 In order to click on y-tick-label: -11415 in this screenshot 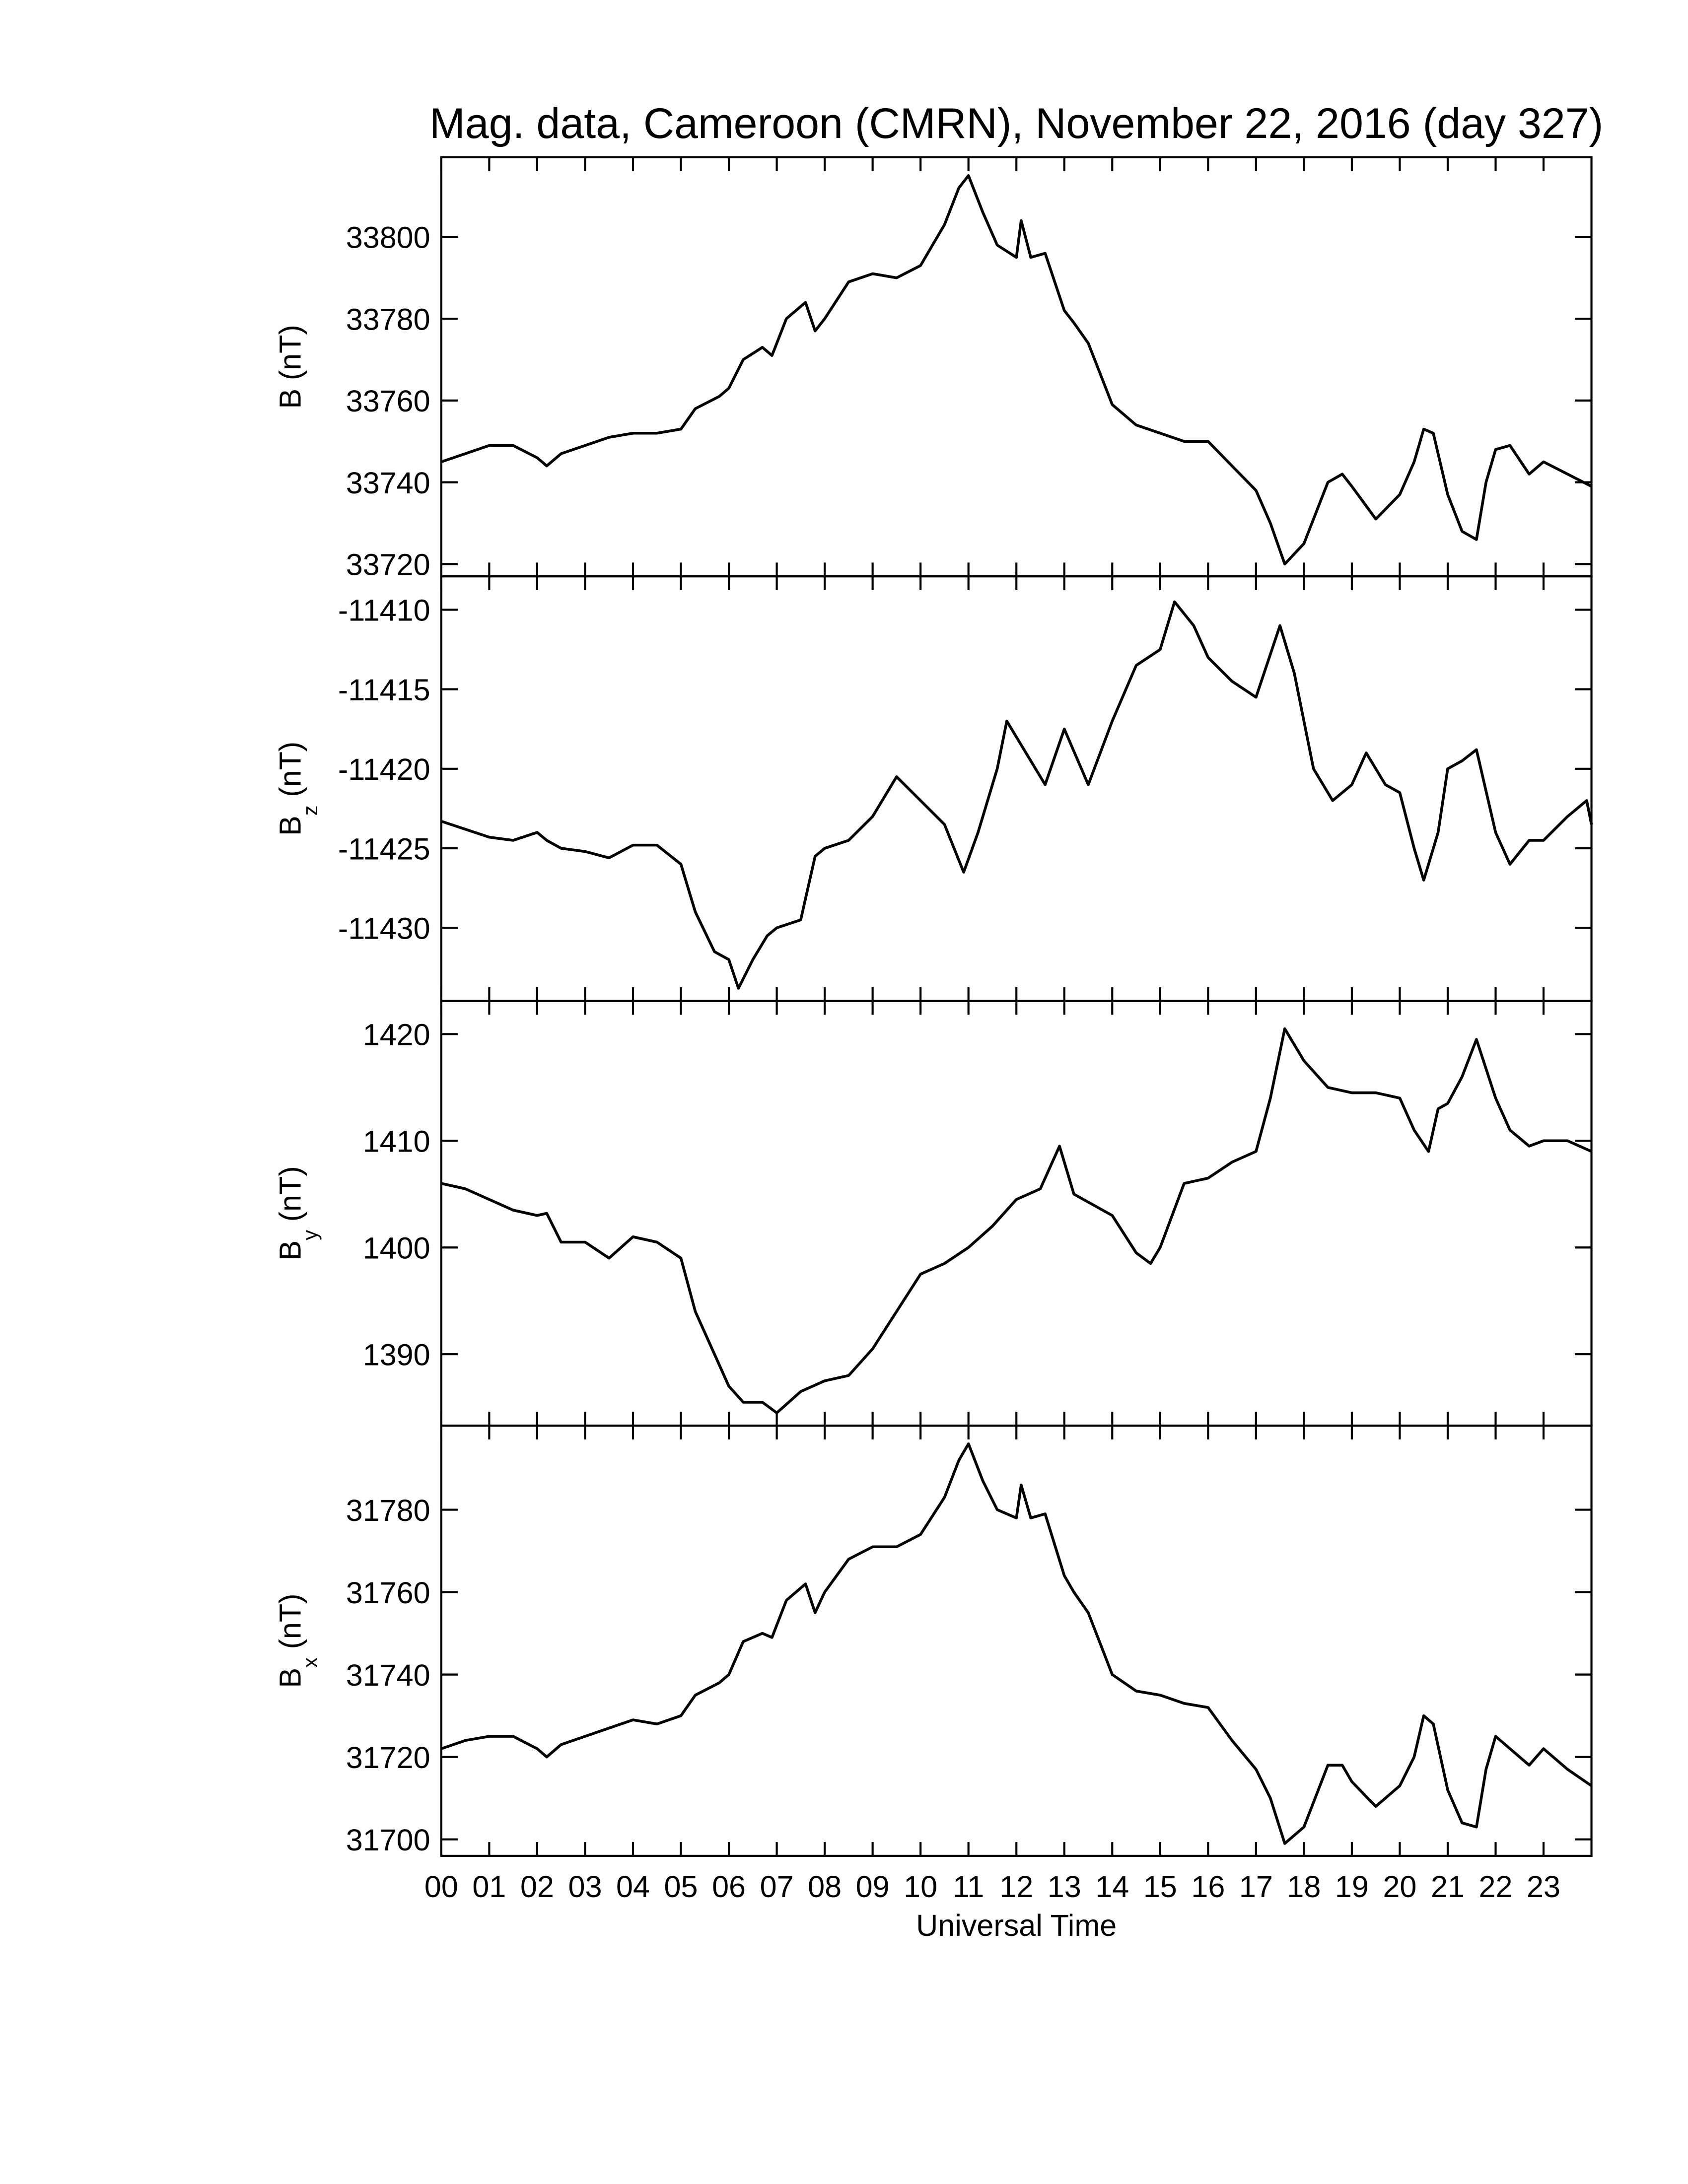, I will do `click(384, 690)`.